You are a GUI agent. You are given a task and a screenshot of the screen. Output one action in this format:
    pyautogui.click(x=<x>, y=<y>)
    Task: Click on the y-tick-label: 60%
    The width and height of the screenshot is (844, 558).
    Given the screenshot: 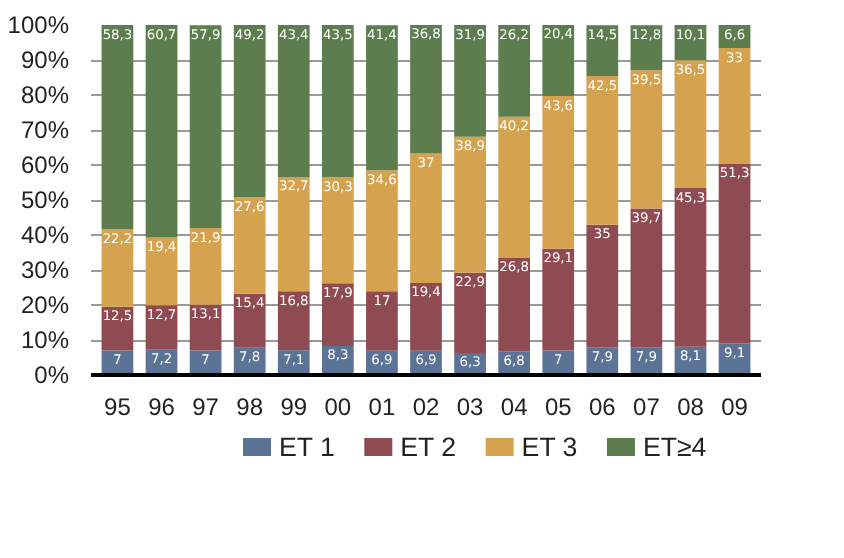 What is the action you would take?
    pyautogui.click(x=45, y=165)
    